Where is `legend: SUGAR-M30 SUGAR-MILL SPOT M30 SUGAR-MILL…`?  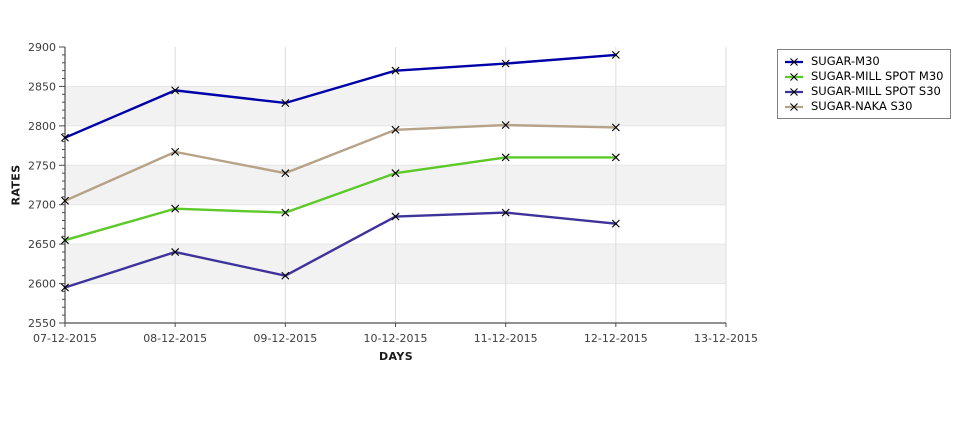 legend: SUGAR-M30 SUGAR-MILL SPOT M30 SUGAR-MILL… is located at coordinates (864, 84).